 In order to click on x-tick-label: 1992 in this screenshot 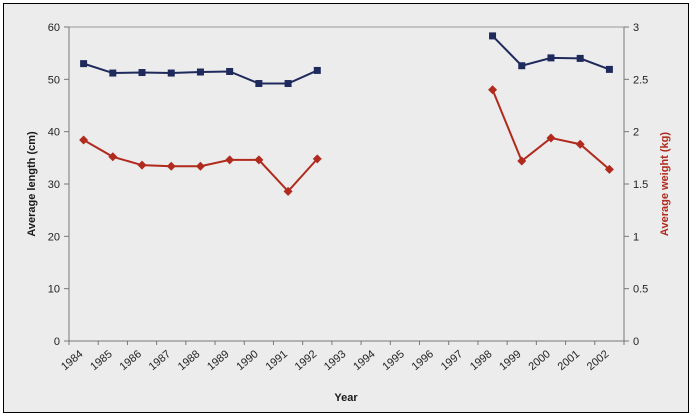, I will do `click(306, 360)`.